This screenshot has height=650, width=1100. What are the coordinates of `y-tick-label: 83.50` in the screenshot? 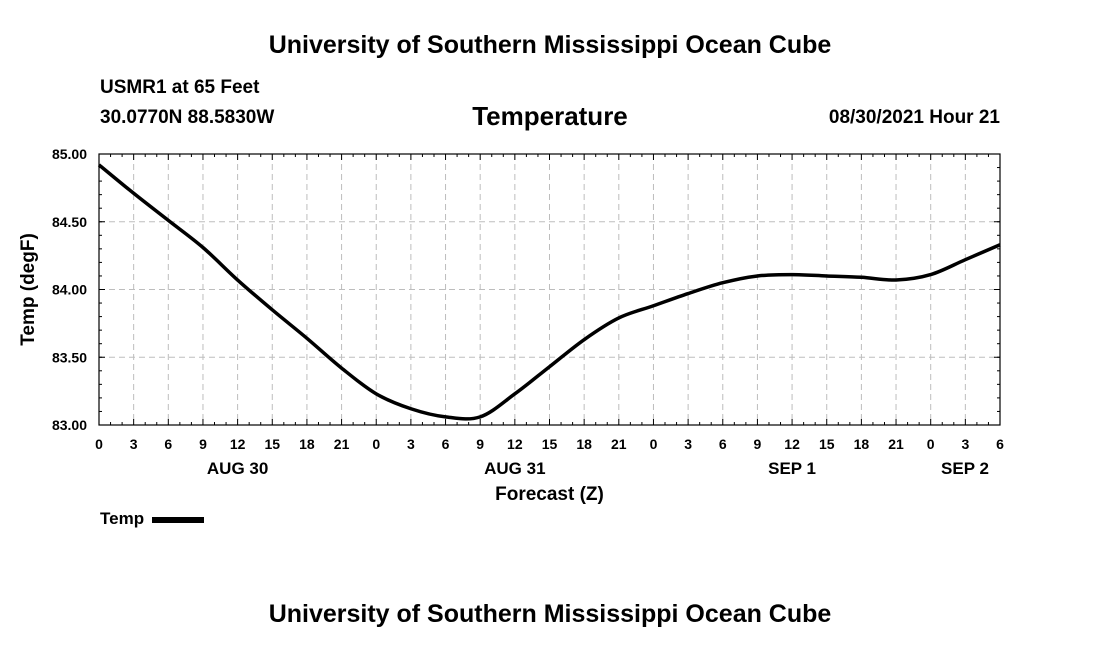 It's located at (69, 357).